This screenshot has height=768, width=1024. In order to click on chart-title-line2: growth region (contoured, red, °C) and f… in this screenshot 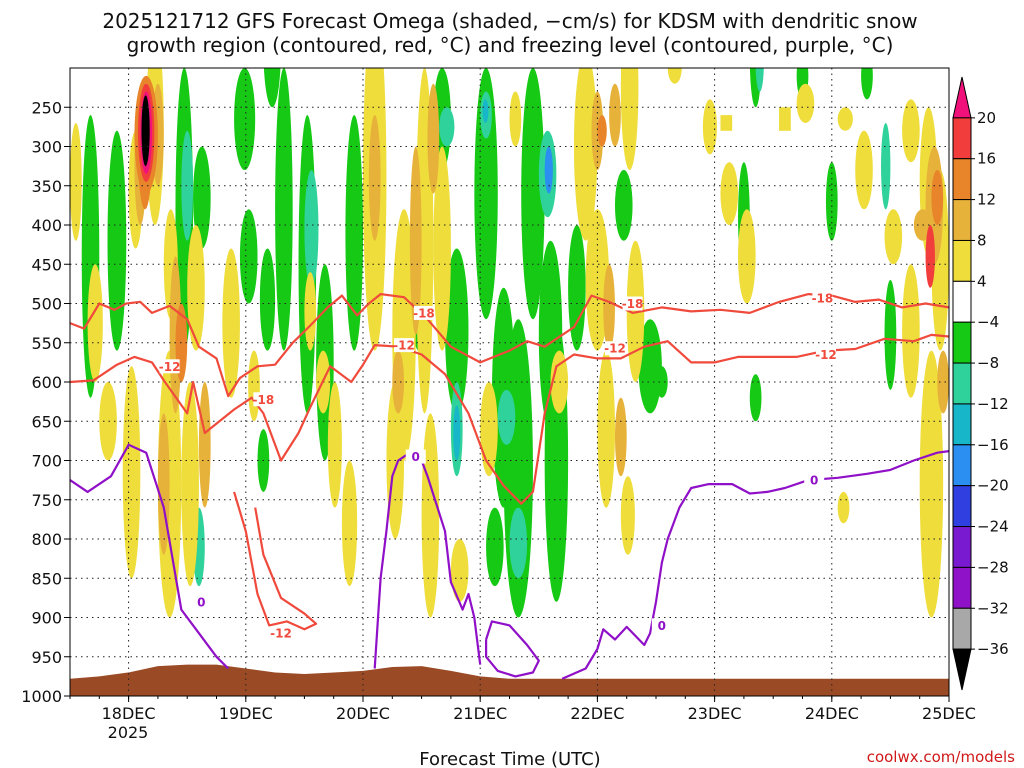, I will do `click(510, 45)`.